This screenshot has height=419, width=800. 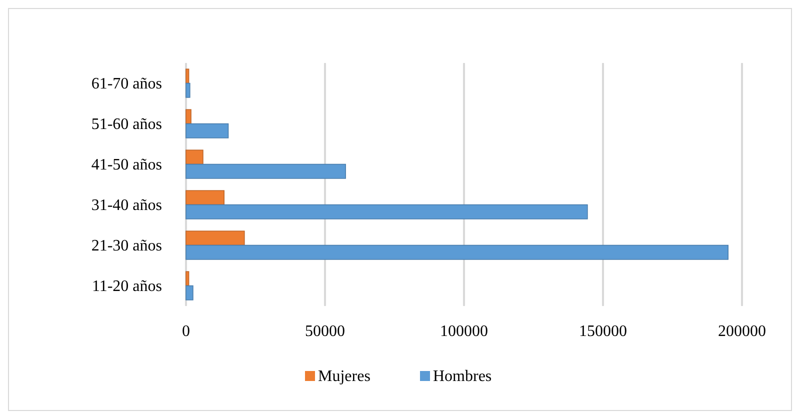 What do you see at coordinates (344, 376) in the screenshot?
I see `legend-label: Mujeres` at bounding box center [344, 376].